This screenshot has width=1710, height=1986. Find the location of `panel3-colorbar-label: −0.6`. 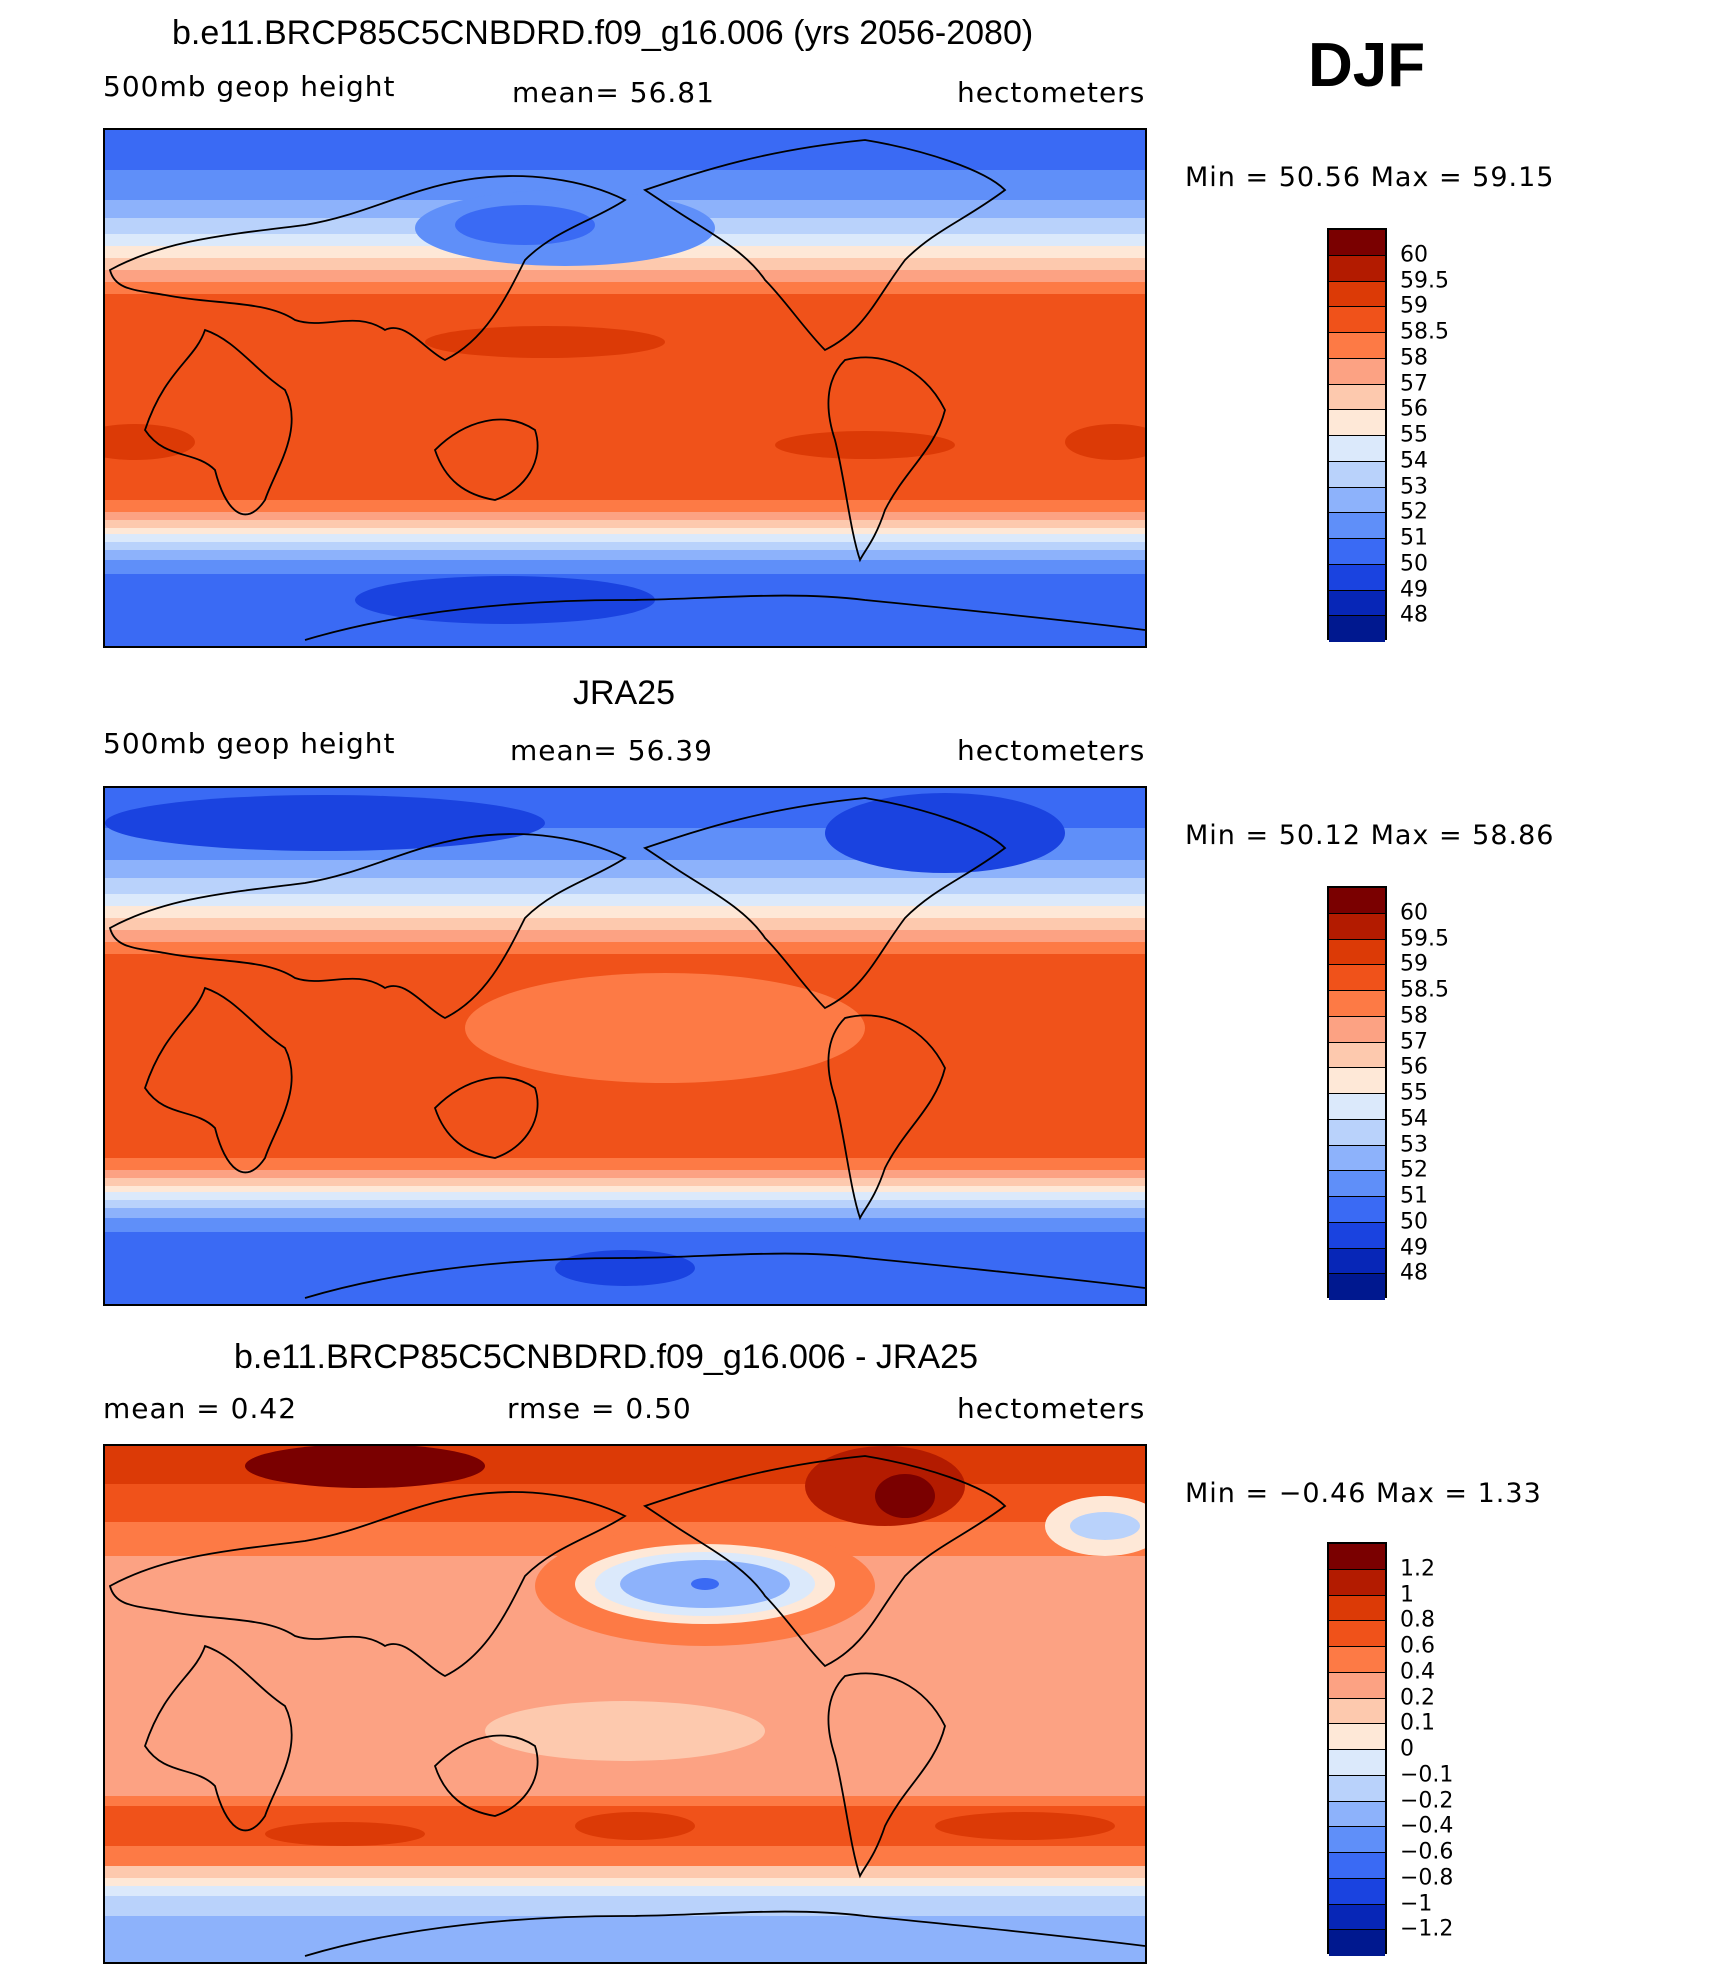

panel3-colorbar-label: −0.6 is located at coordinates (1427, 1852).